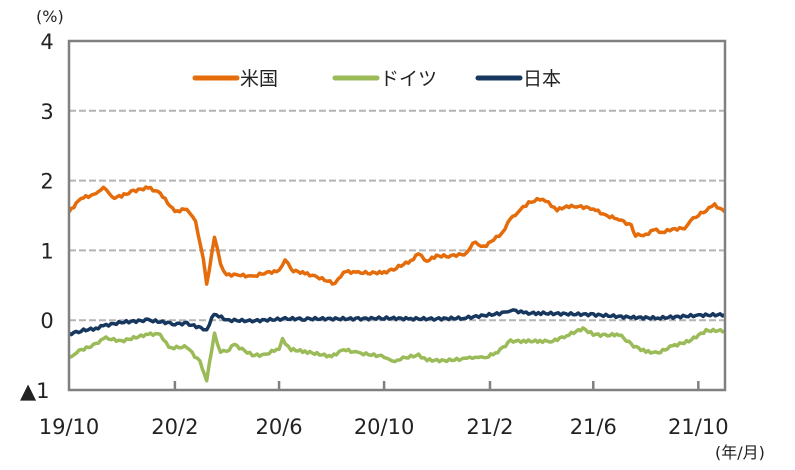  Describe the element at coordinates (174, 427) in the screenshot. I see `x-tick-label: 20/2` at that location.